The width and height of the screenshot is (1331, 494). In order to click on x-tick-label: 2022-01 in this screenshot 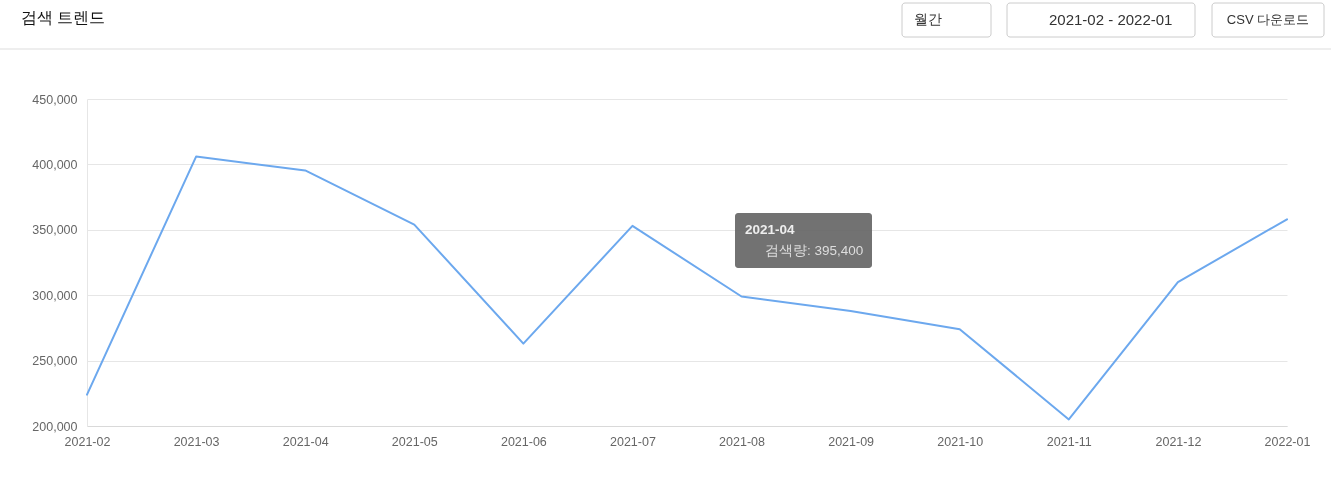, I will do `click(1287, 441)`.